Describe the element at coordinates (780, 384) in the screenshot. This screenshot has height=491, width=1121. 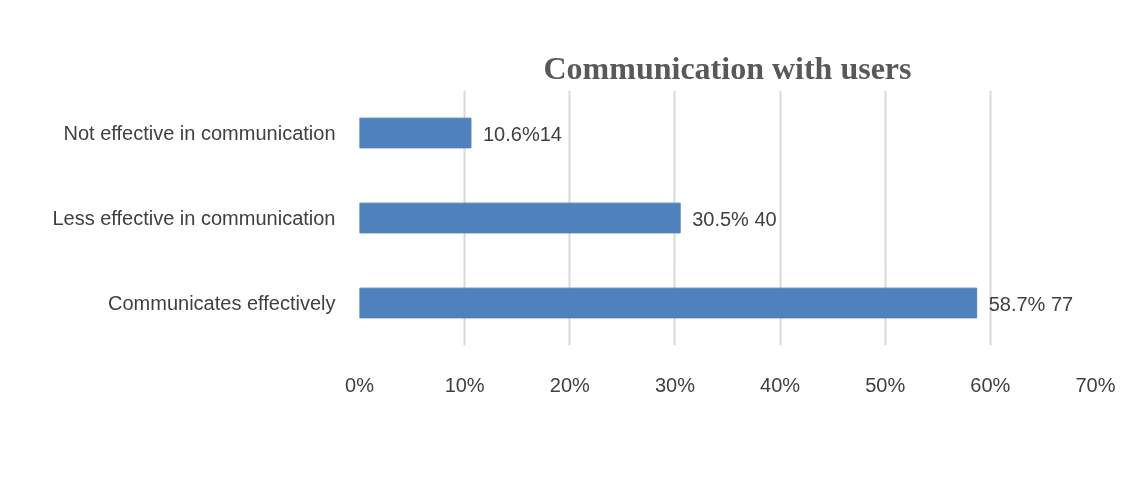
I see `x-tick-label: 40%` at that location.